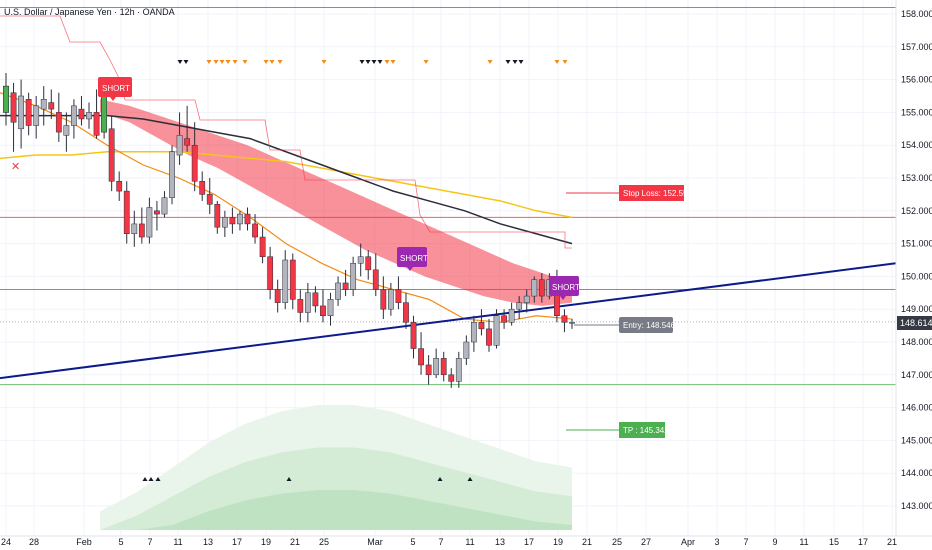 This screenshot has width=932, height=550. Describe the element at coordinates (6, 99) in the screenshot. I see `candle-body-highlight` at that location.